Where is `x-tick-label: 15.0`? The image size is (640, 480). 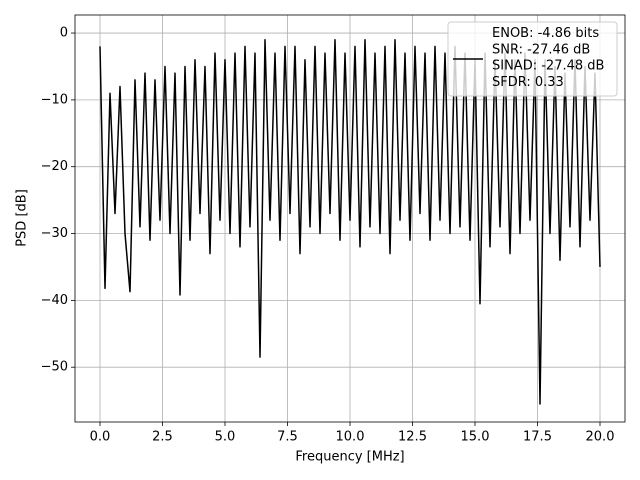 x-tick-label: 15.0 is located at coordinates (475, 437).